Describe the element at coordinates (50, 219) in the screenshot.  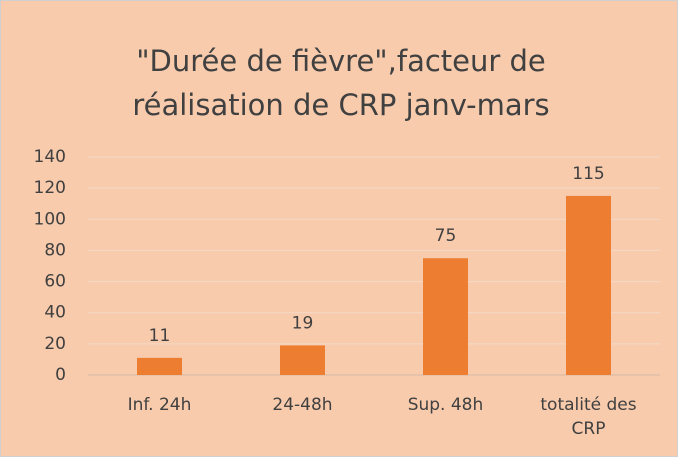
I see `y-tick-label: 100` at that location.